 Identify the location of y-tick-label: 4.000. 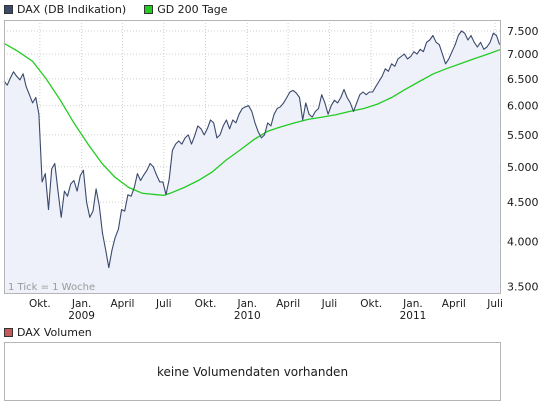
(523, 242).